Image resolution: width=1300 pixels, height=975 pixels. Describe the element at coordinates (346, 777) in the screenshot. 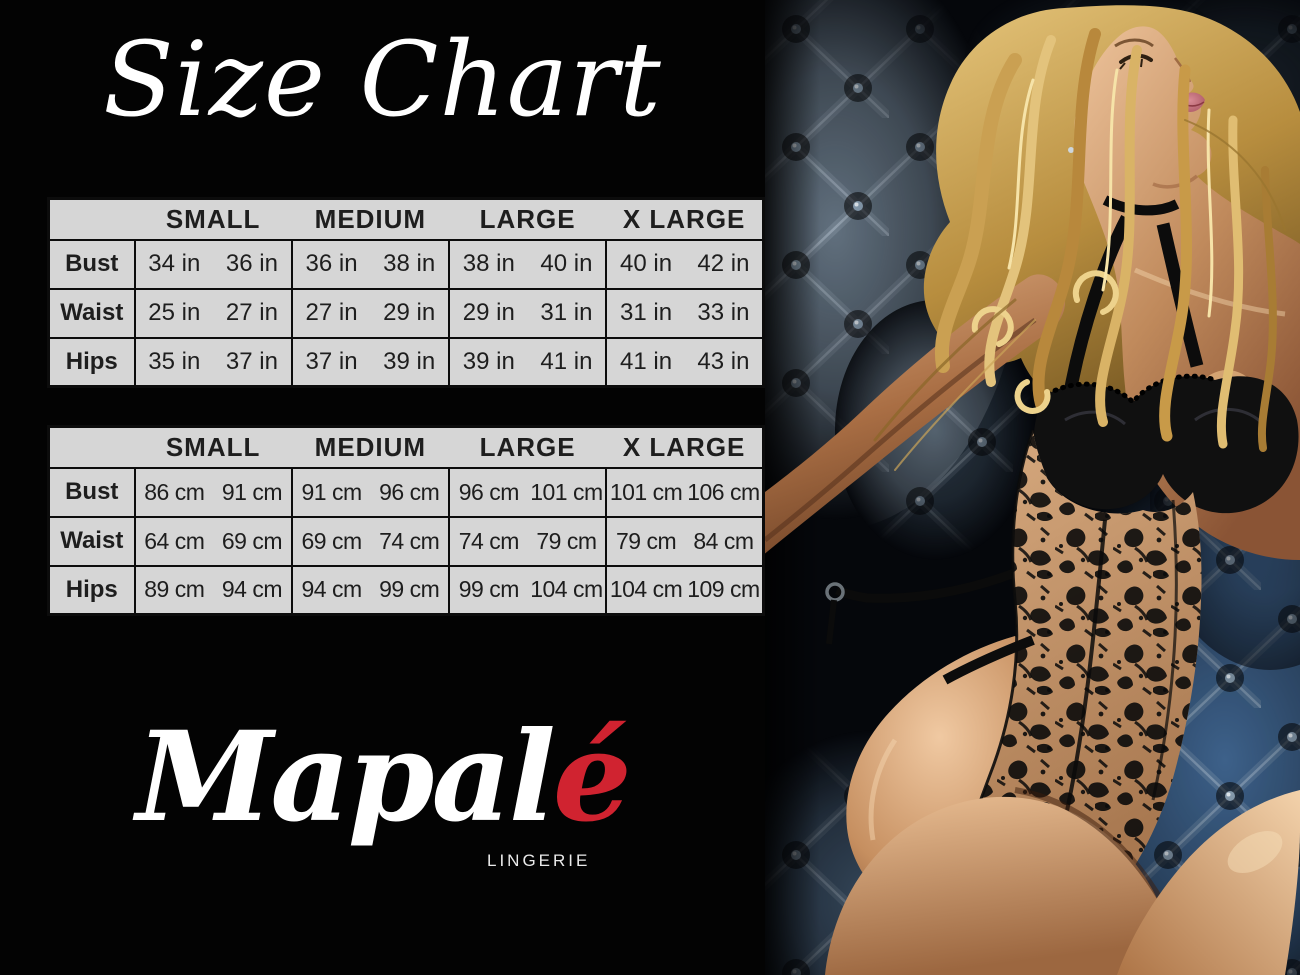

I see `brand-logo-main: Mapal` at that location.